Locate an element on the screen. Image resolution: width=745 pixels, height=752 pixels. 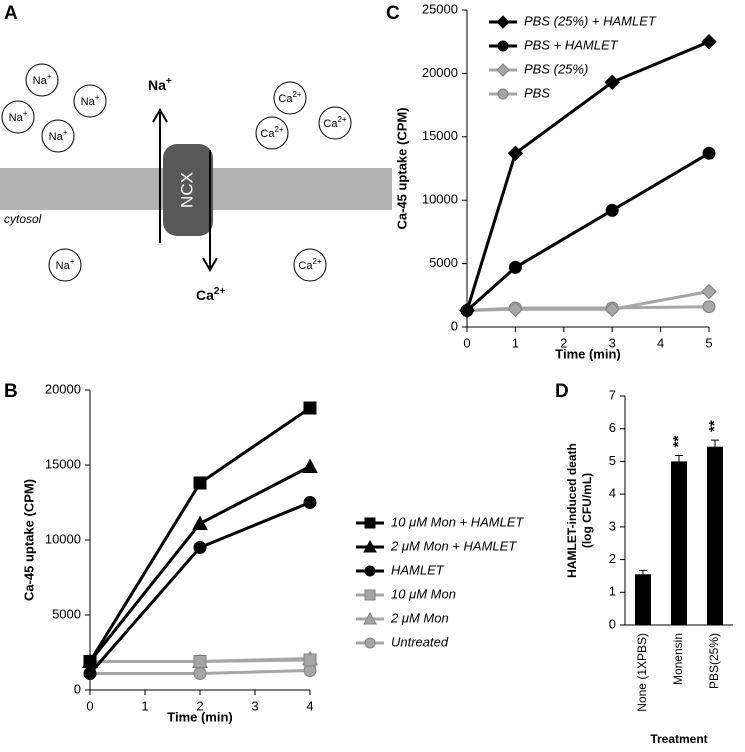
legend-label: HAMLET is located at coordinates (418, 569).